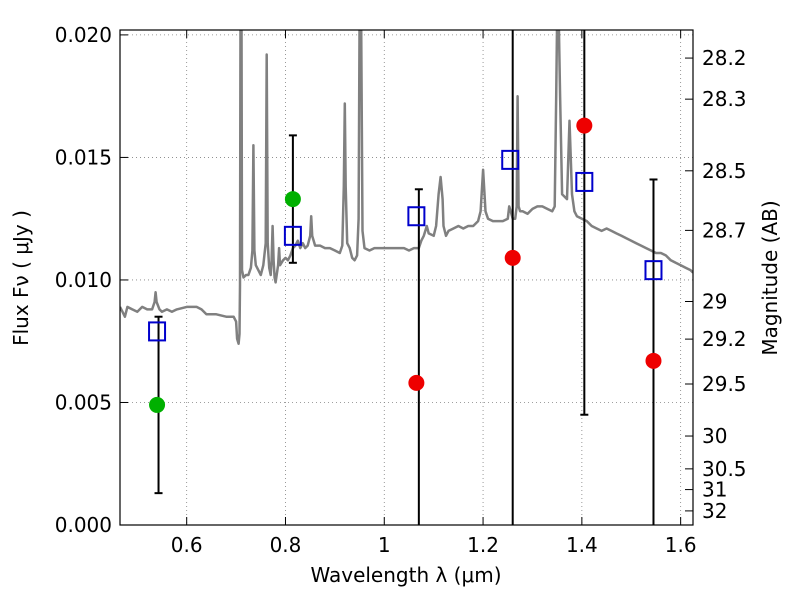  Describe the element at coordinates (714, 511) in the screenshot. I see `y2-tick-label: 32` at that location.